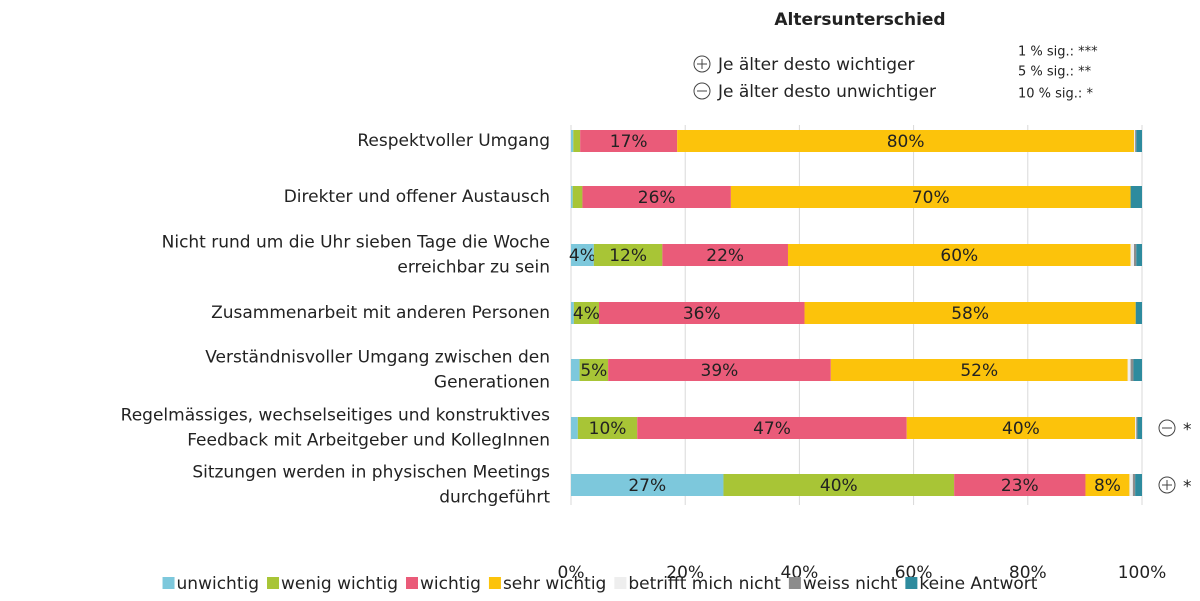 This screenshot has height=601, width=1200. I want to click on data-label: 58%, so click(970, 314).